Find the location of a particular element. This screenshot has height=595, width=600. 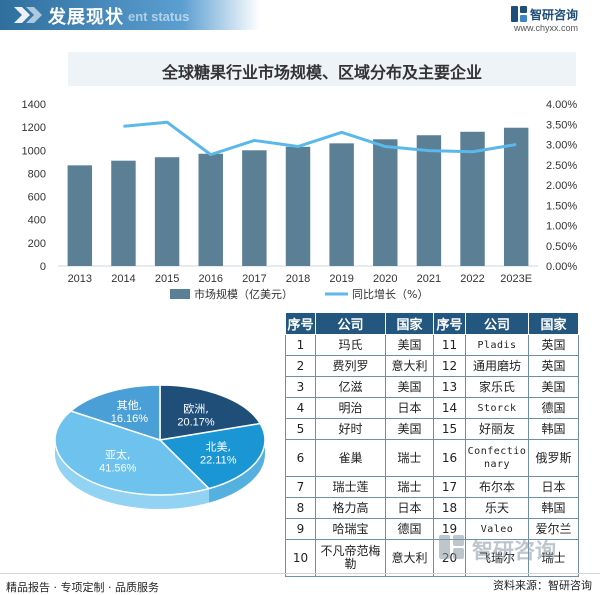

pie-label-value: 20.17% is located at coordinates (196, 422).